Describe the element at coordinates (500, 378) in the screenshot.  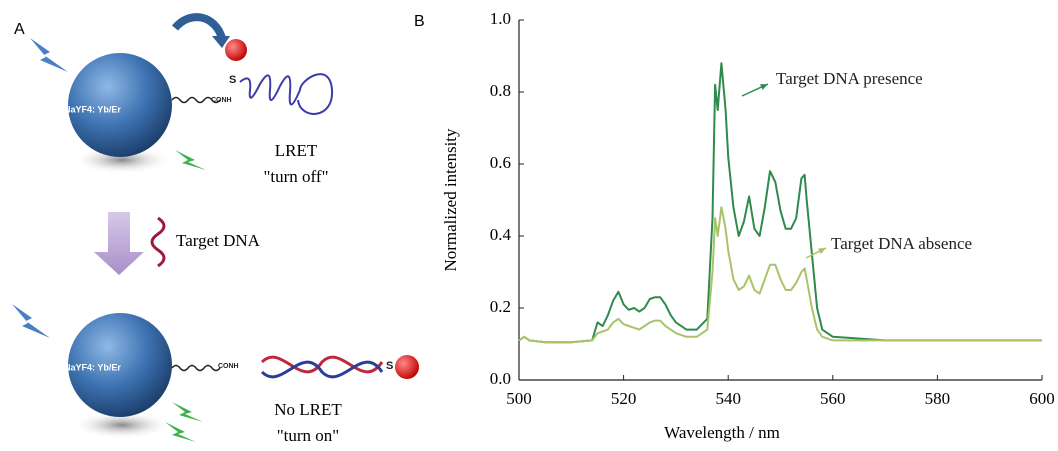
I see `y-tick-label: 0.0` at that location.